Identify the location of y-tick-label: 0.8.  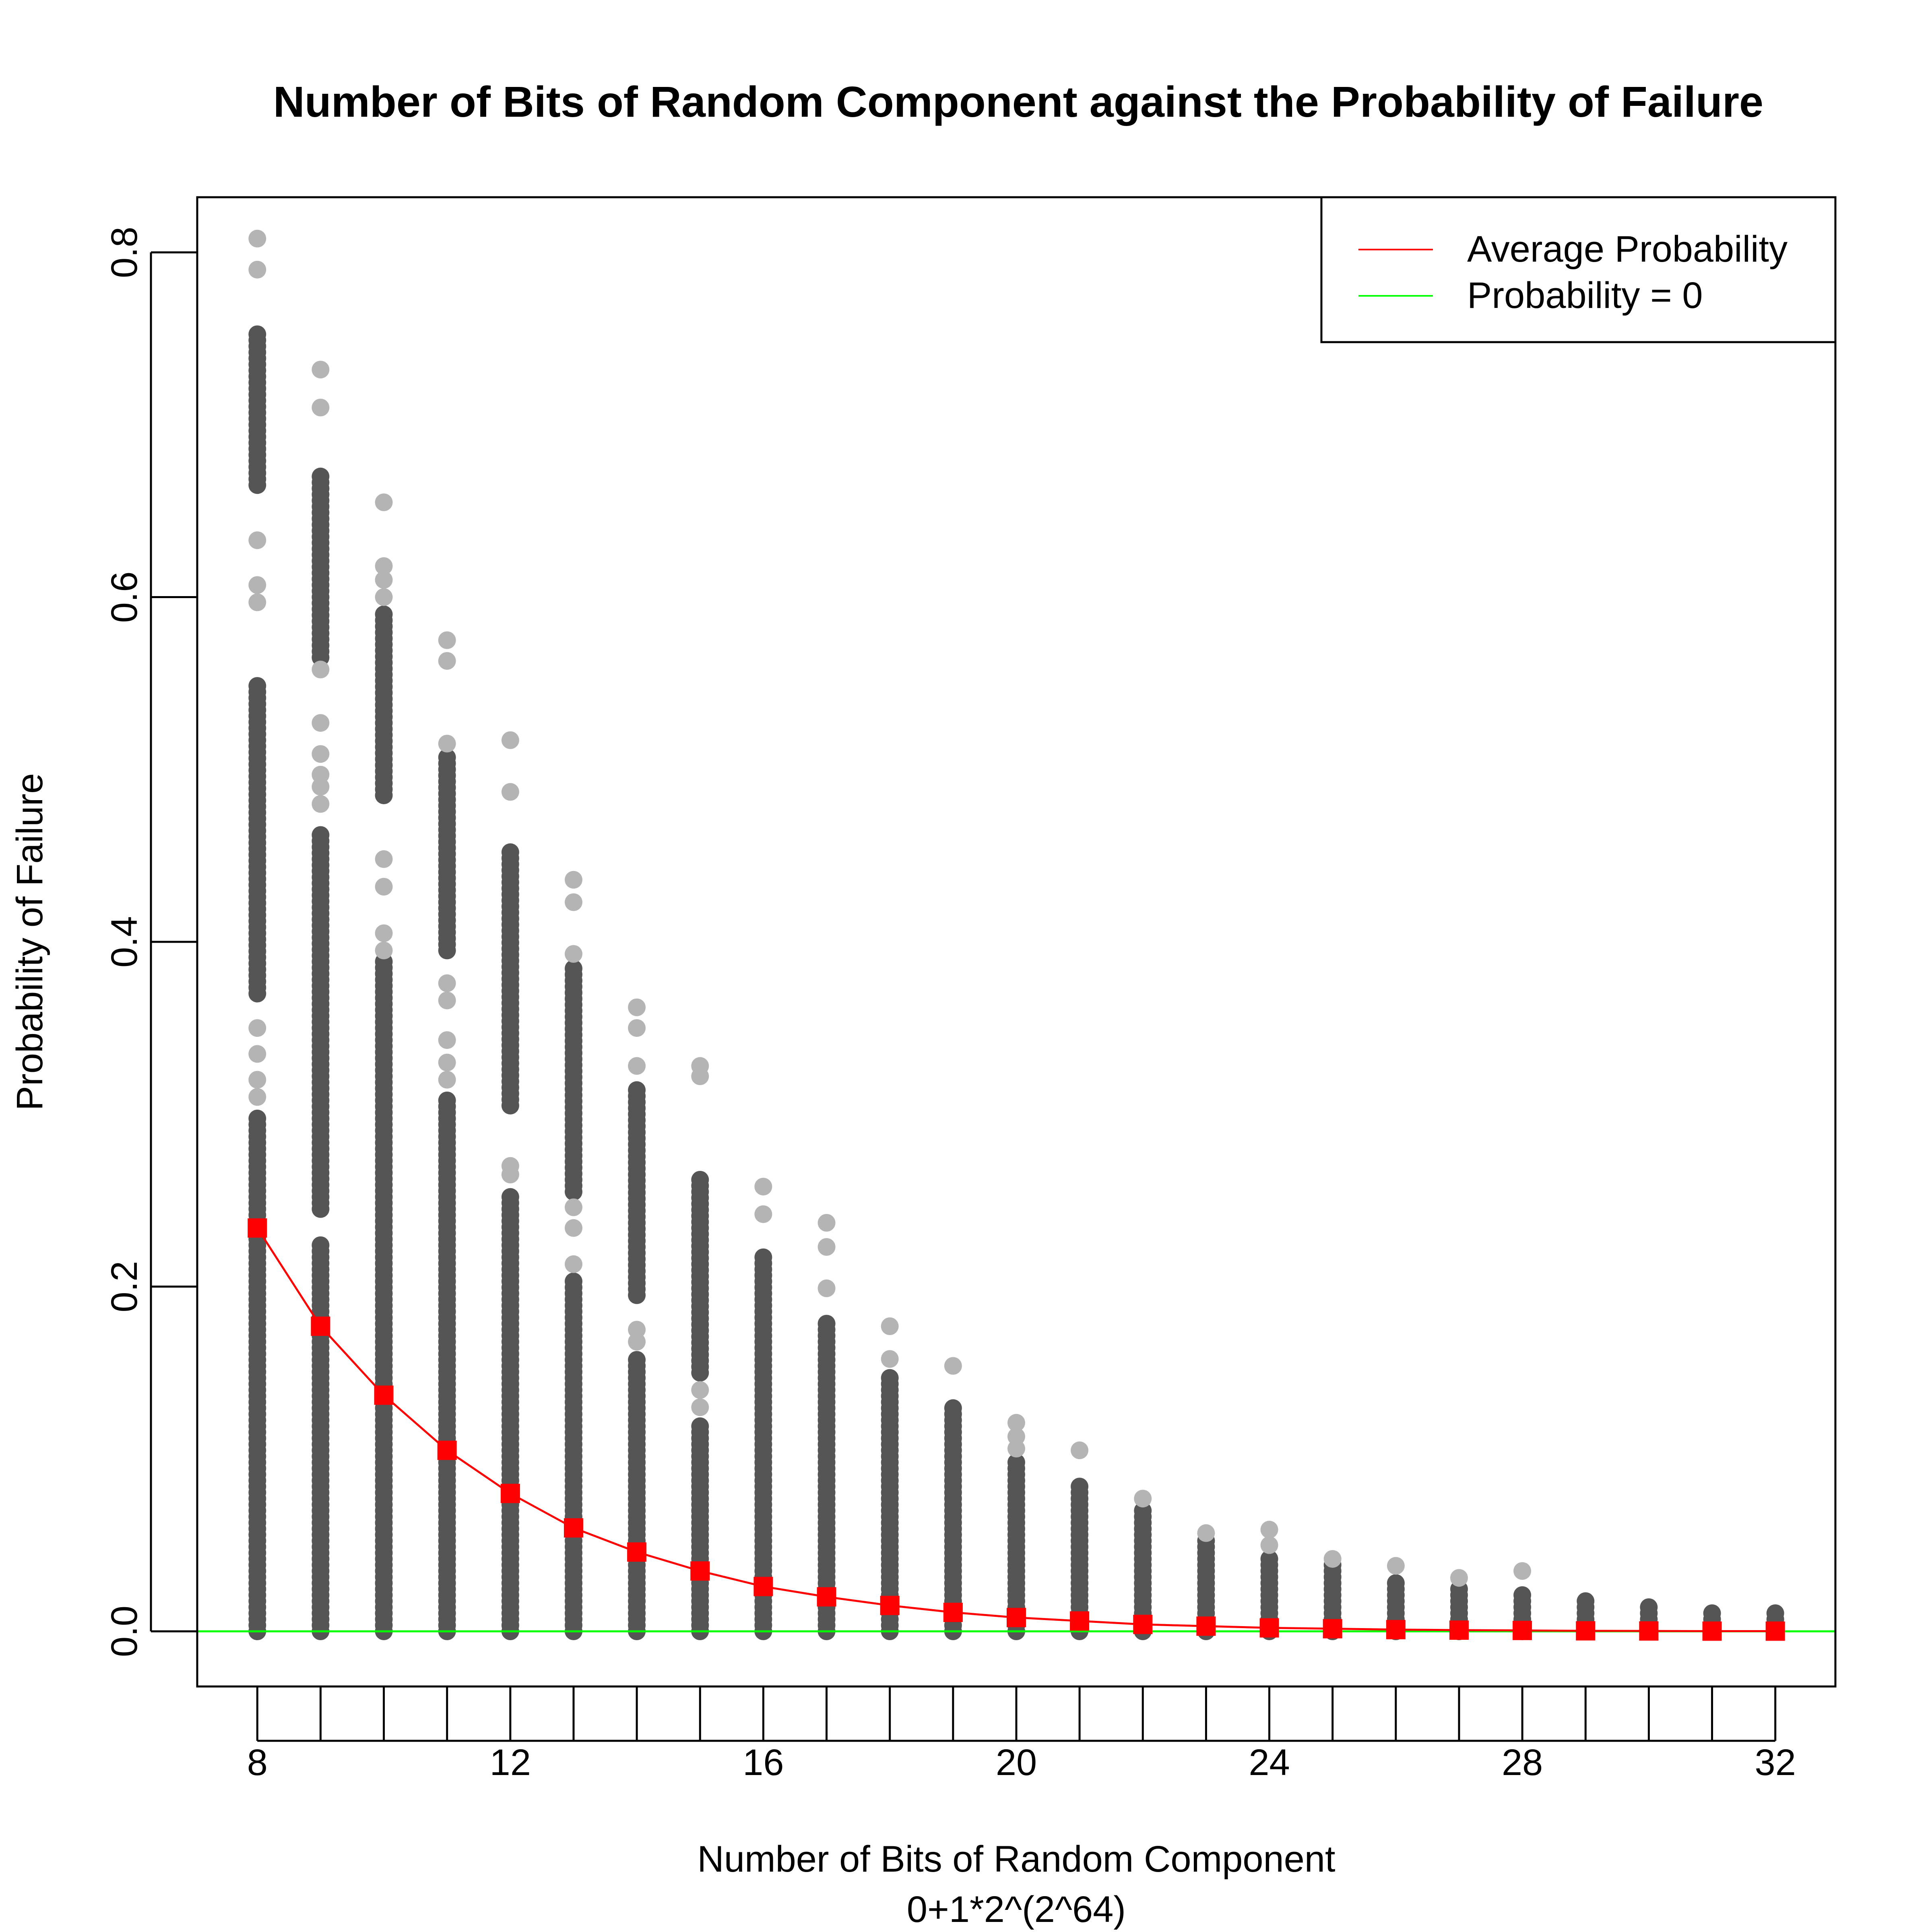
(124, 252).